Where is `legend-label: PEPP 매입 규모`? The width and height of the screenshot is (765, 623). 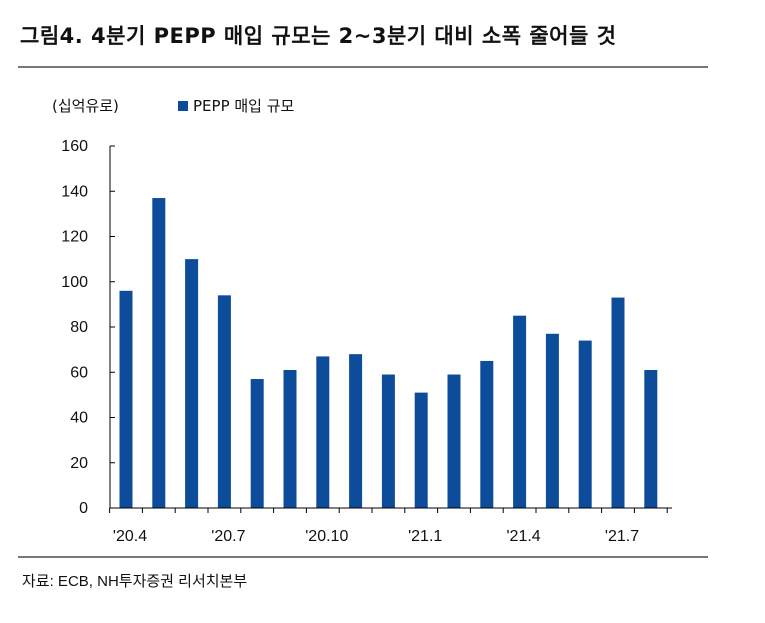
legend-label: PEPP 매입 규모 is located at coordinates (244, 106).